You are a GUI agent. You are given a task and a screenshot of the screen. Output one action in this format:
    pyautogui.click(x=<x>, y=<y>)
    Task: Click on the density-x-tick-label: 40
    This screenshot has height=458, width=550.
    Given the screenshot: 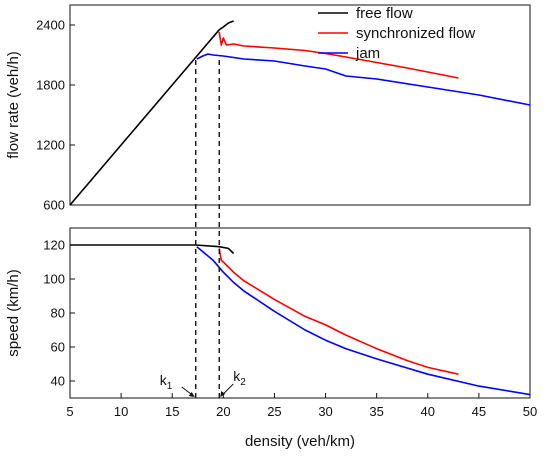 What is the action you would take?
    pyautogui.click(x=428, y=411)
    